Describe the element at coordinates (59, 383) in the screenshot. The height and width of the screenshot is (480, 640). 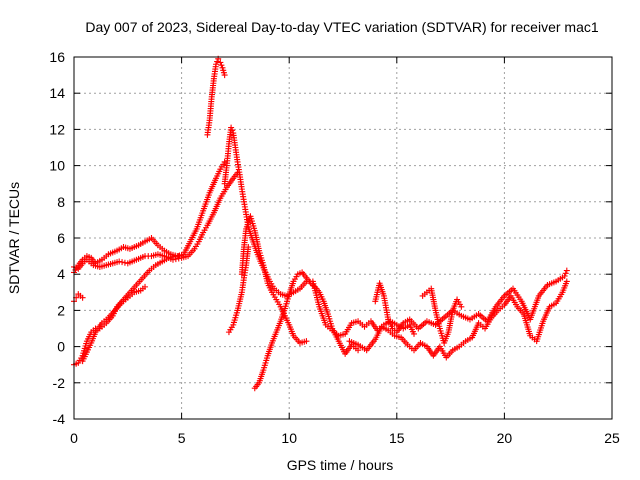
I see `y-tick-label: -2` at that location.